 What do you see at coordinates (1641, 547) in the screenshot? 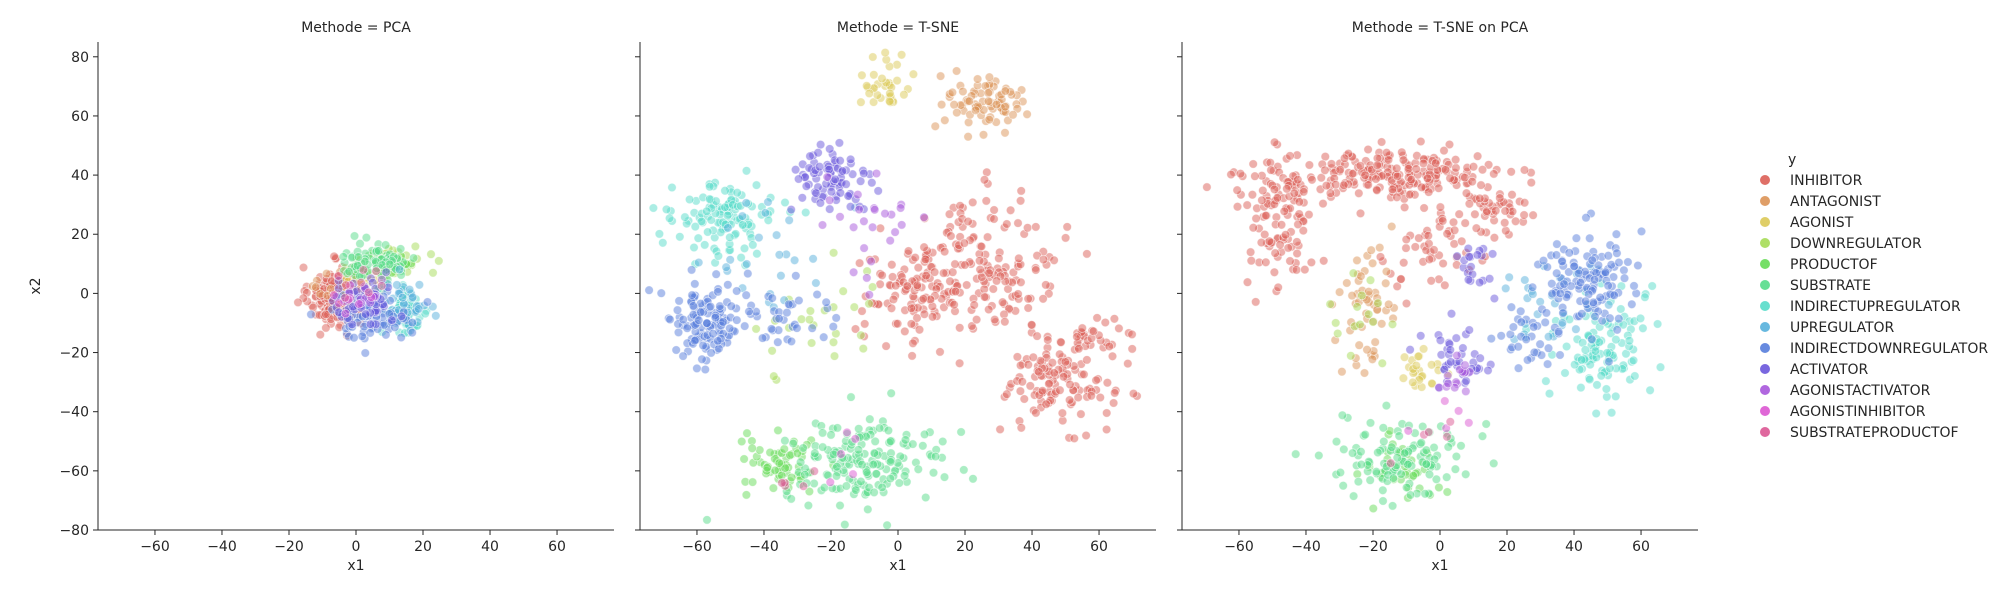
I see `x-tick-label: 60` at bounding box center [1641, 547].